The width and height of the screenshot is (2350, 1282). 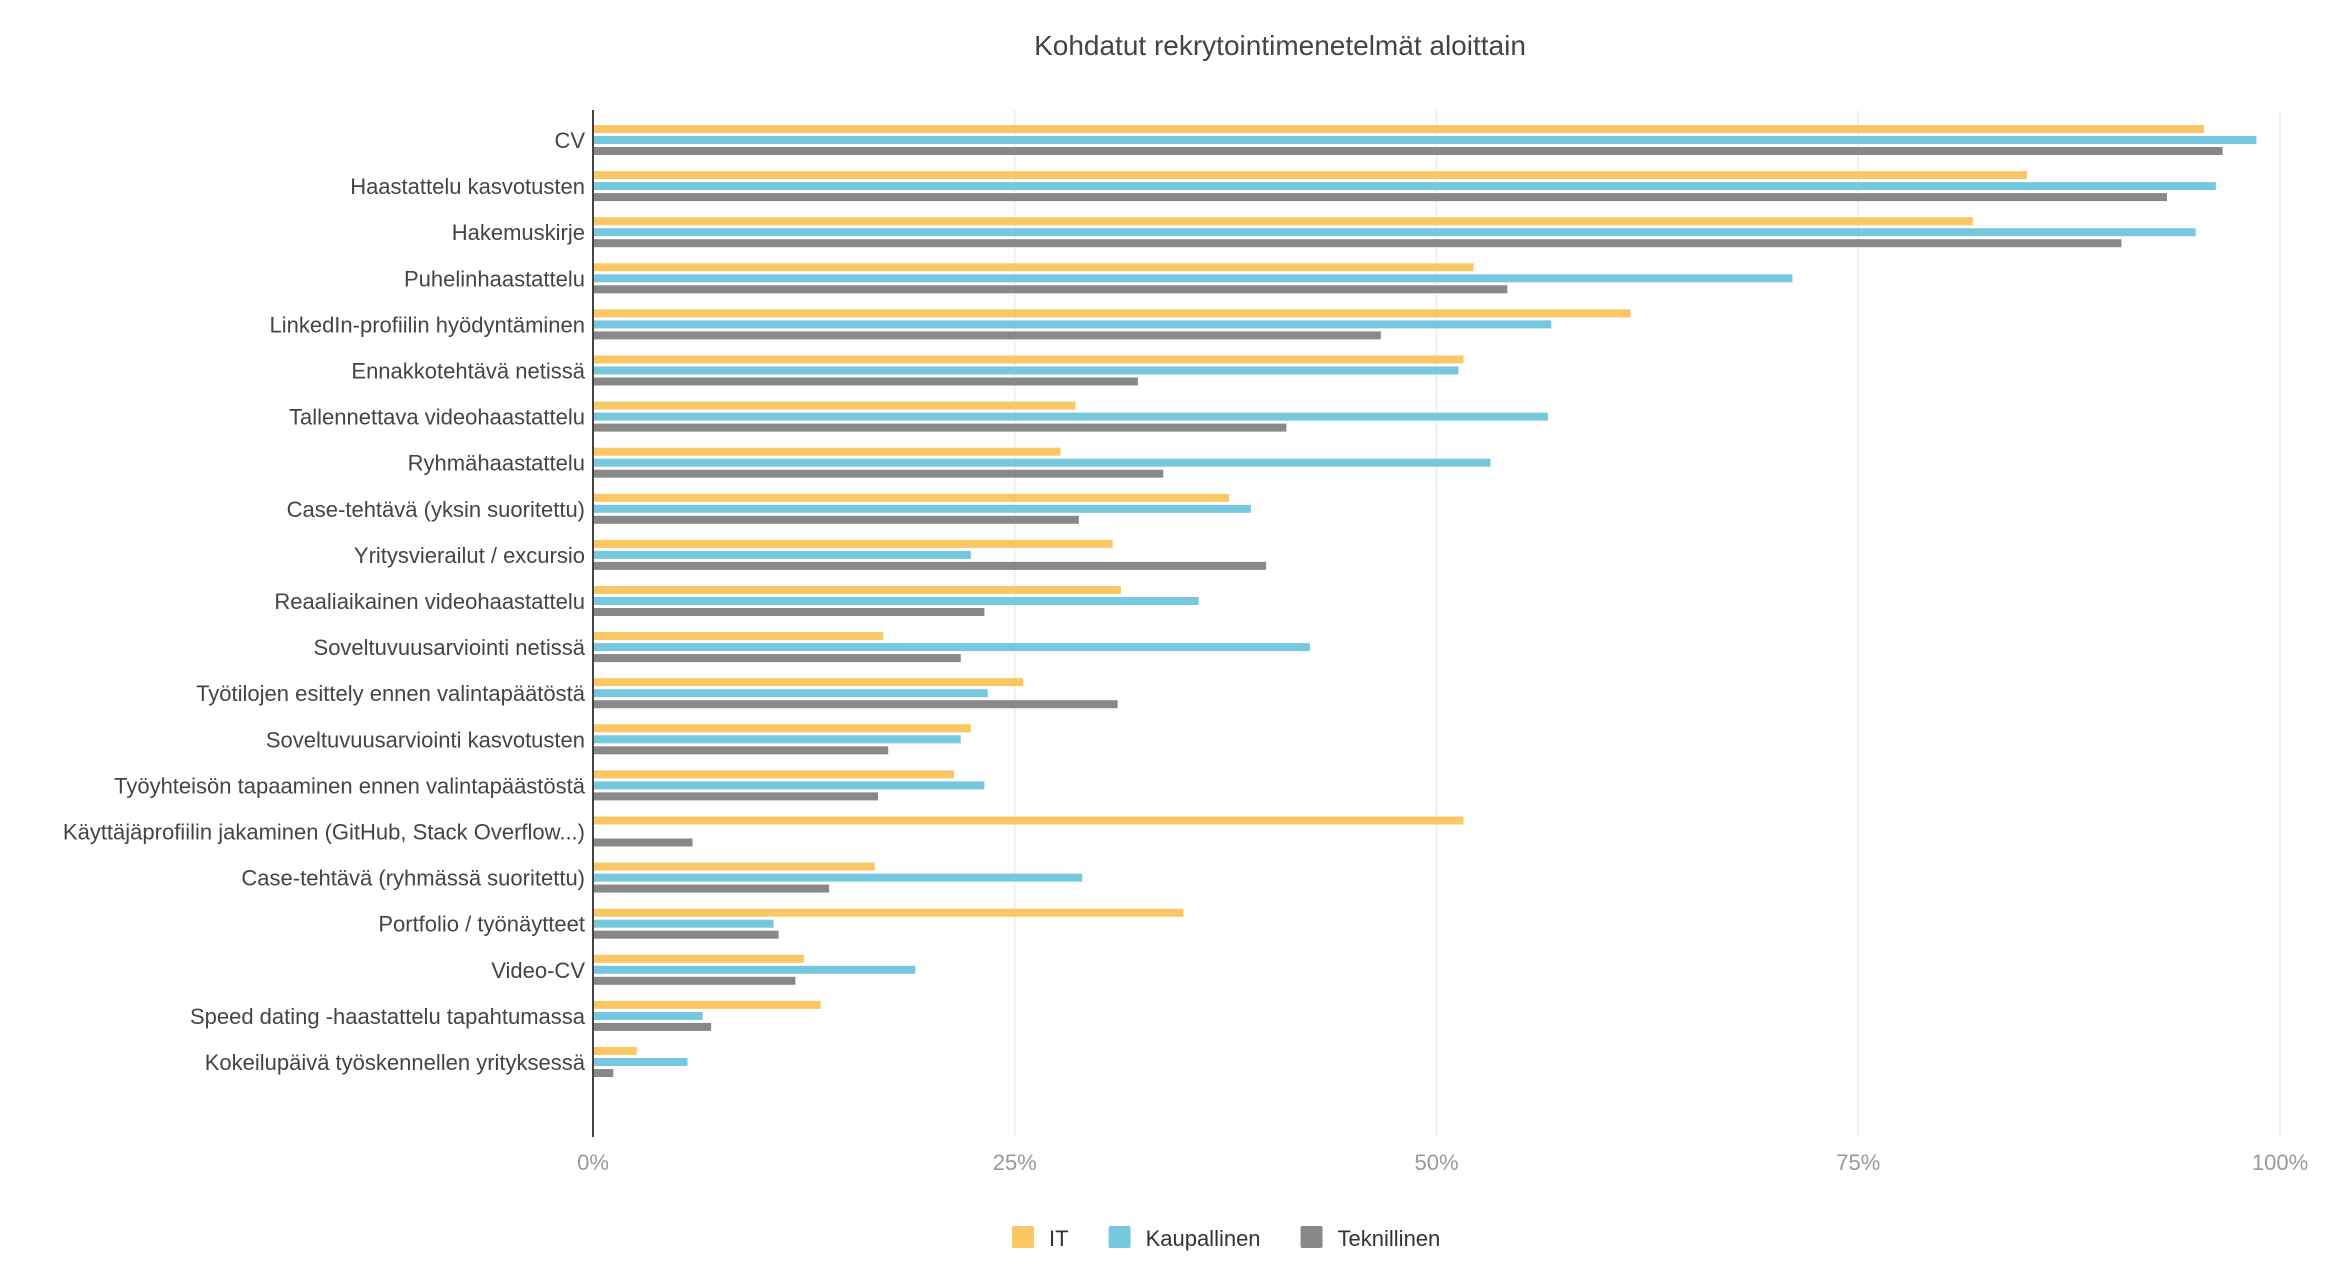 I want to click on category-label: Soveltuvuusarviointi netissä, so click(x=450, y=647).